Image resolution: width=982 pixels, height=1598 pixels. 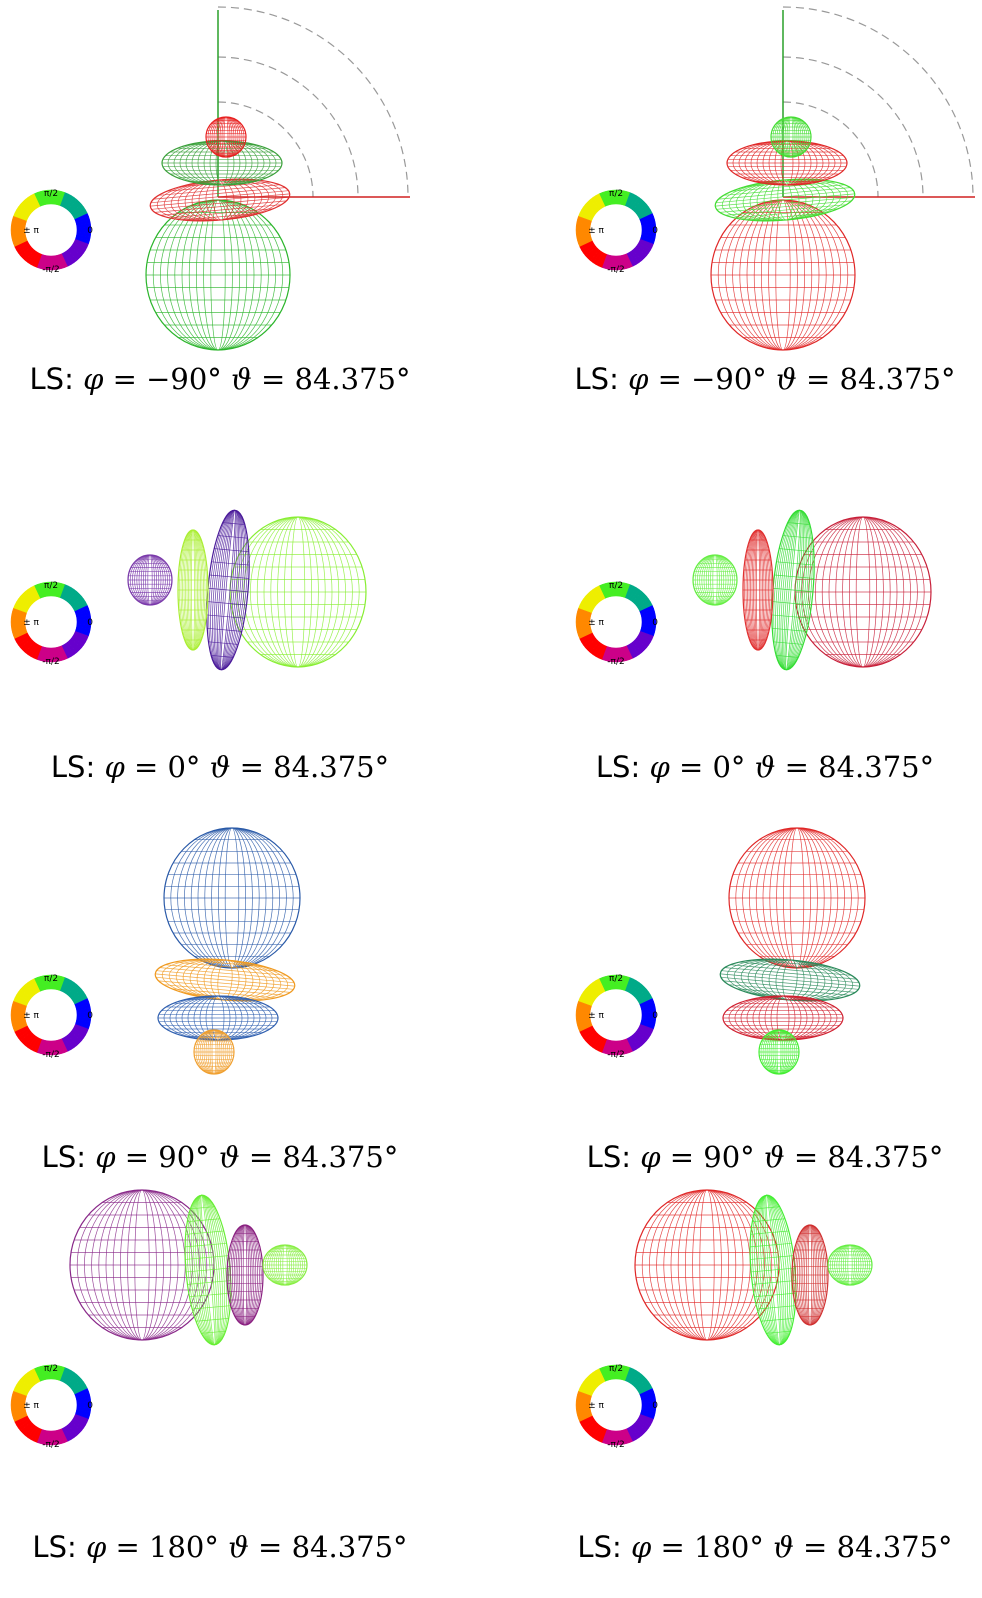 What do you see at coordinates (765, 1157) in the screenshot?
I see `panel-caption: LS: φ = 90° ϑ = 84.375°` at bounding box center [765, 1157].